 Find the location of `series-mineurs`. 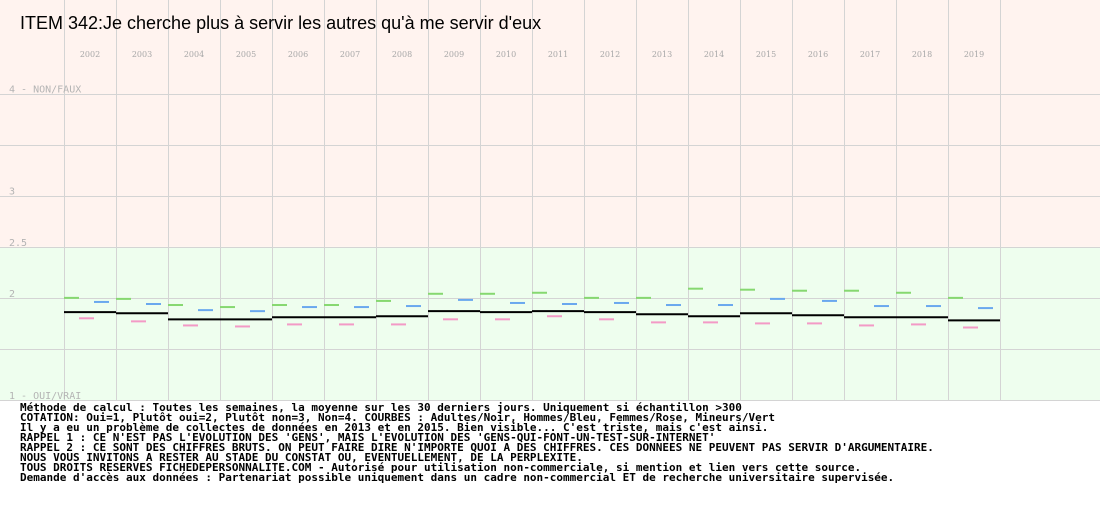

series-mineurs is located at coordinates (513, 298).